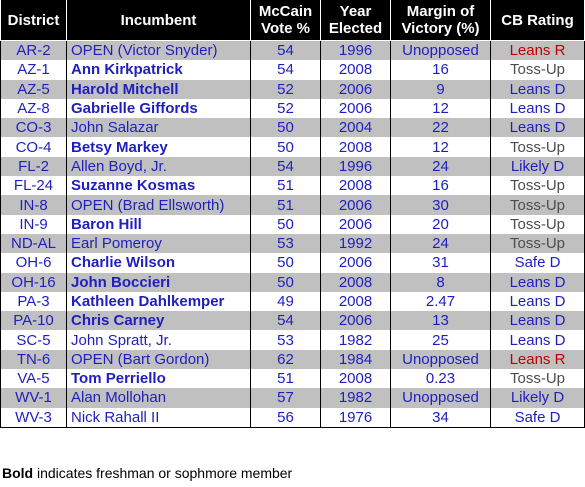 This screenshot has height=487, width=585. Describe the element at coordinates (440, 205) in the screenshot. I see `margin-cell: 30` at that location.